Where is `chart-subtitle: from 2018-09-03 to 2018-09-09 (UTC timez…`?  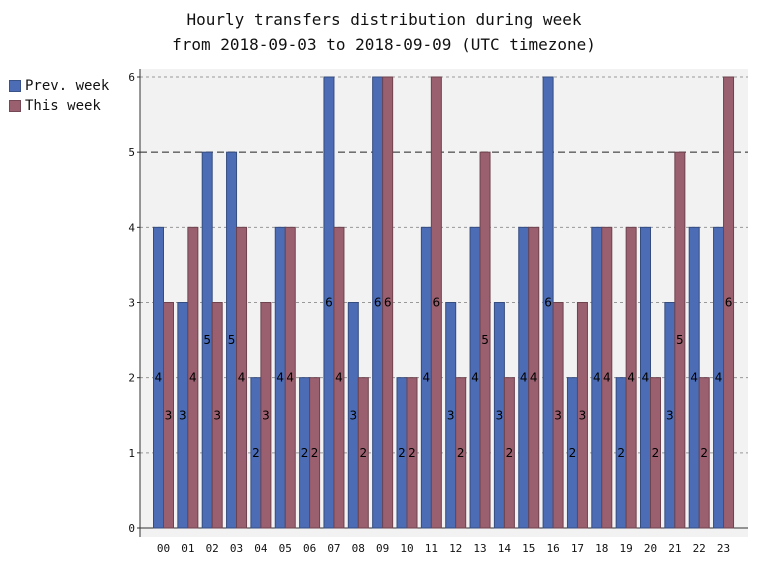
chart-subtitle: from 2018-09-03 to 2018-09-09 (UTC timez… is located at coordinates (384, 44).